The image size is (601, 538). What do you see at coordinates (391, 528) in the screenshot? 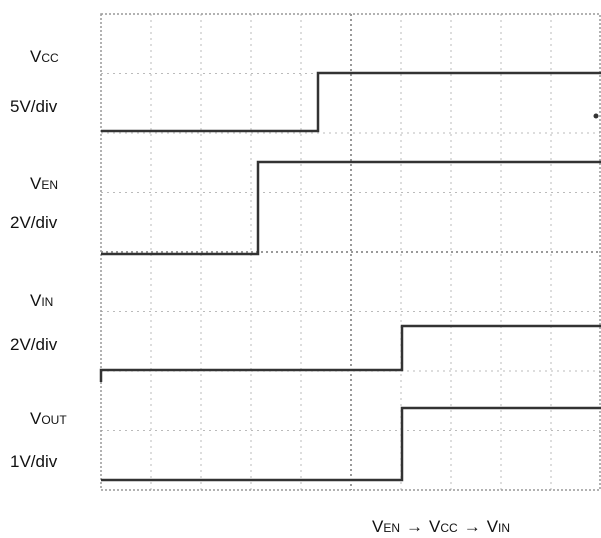
I see `sequence-subscript: EN` at bounding box center [391, 528].